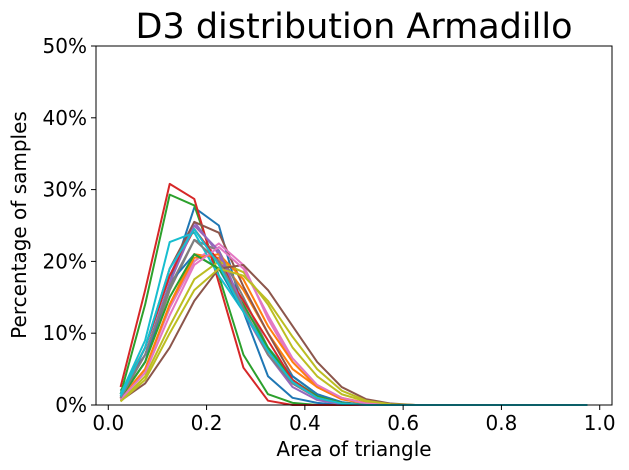 The image size is (629, 470). What do you see at coordinates (403, 423) in the screenshot?
I see `x-tick-label: 0.6` at bounding box center [403, 423].